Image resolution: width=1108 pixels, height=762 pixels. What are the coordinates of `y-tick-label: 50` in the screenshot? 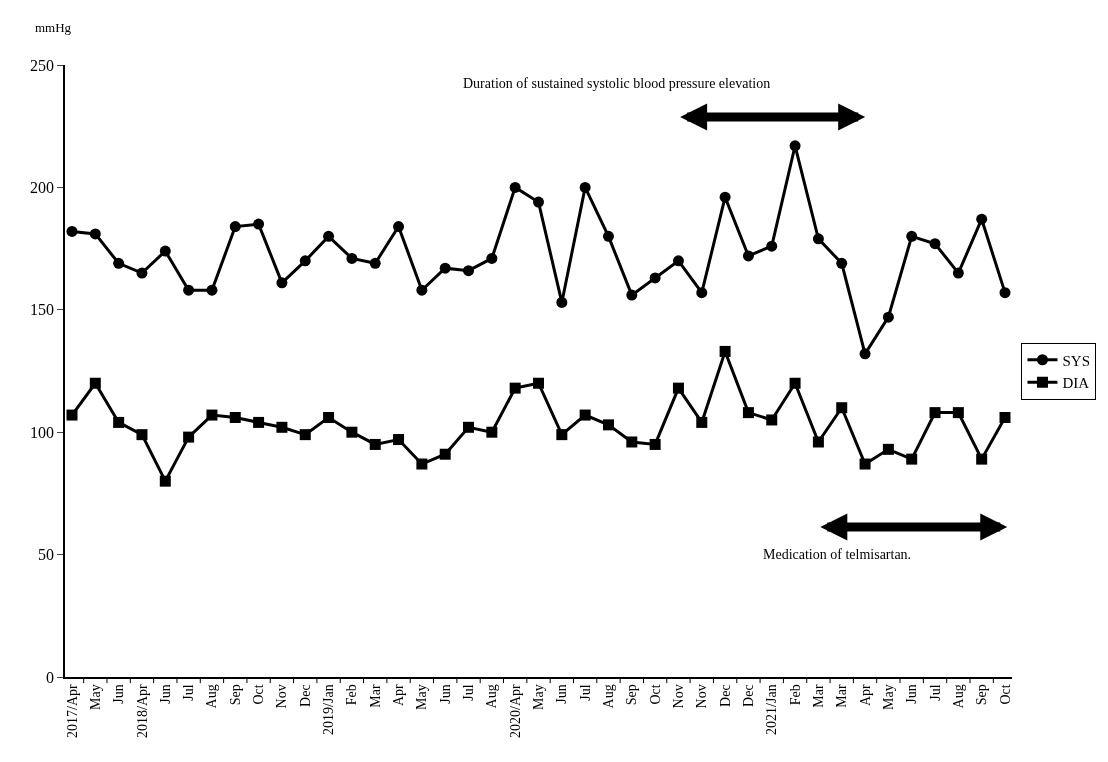 It's located at (46, 555).